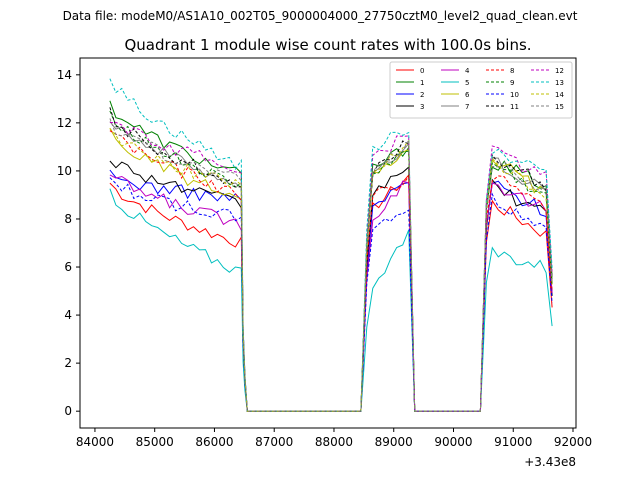  I want to click on y-tick-label: 4, so click(68, 315).